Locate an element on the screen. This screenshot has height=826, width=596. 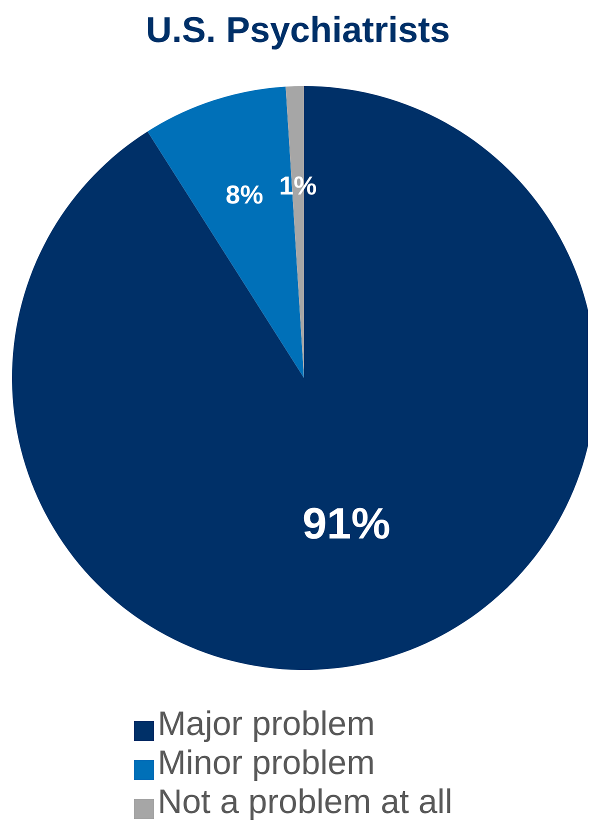
legend-label: Major problem is located at coordinates (266, 724).